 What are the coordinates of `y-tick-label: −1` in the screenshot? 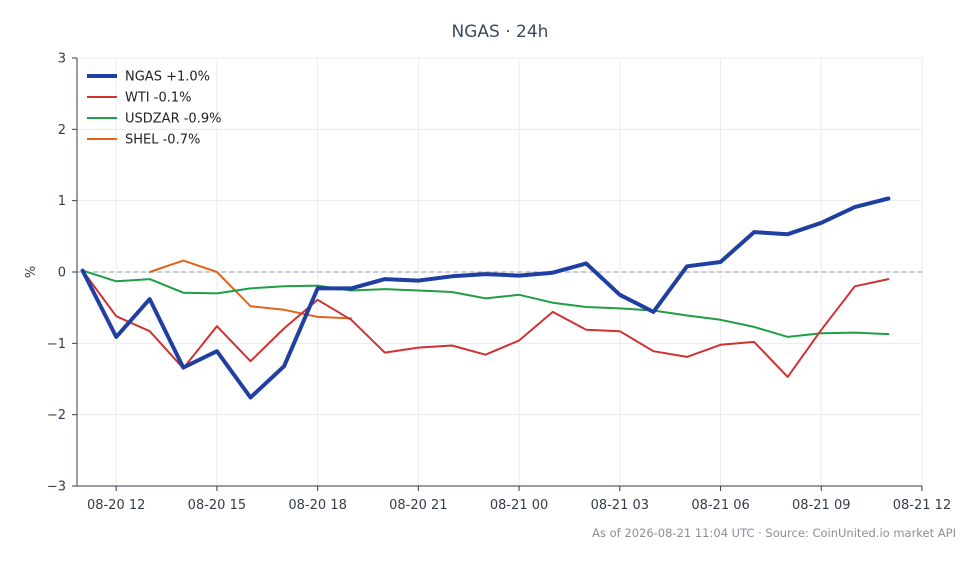 It's located at (56, 344).